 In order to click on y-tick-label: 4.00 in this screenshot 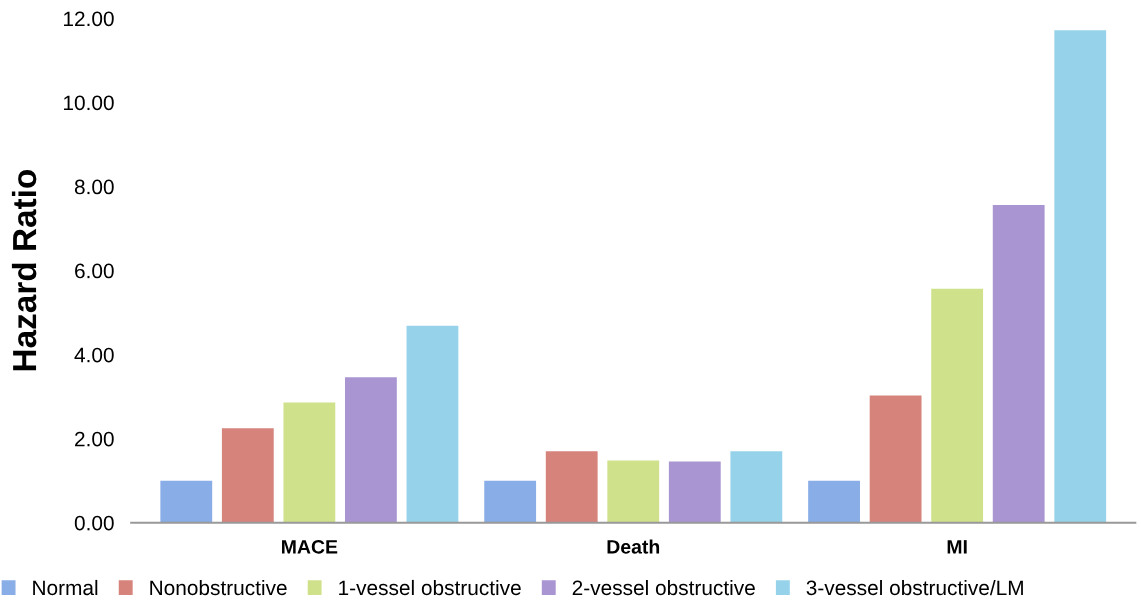, I will do `click(94, 355)`.